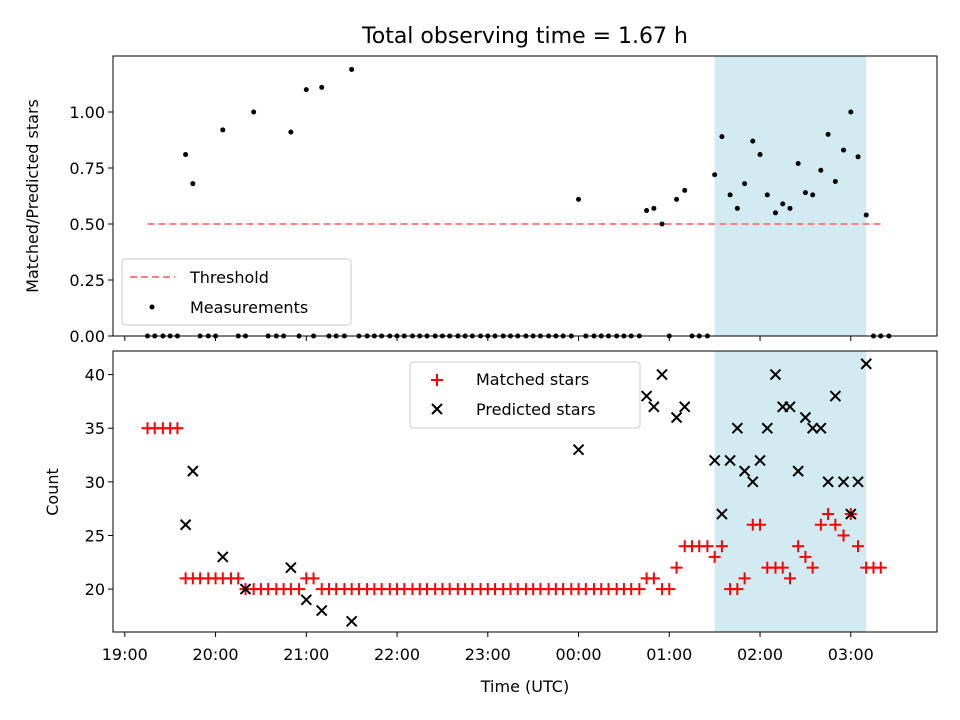 This screenshot has width=960, height=720. I want to click on top-y-tick-label: 0.00, so click(87, 336).